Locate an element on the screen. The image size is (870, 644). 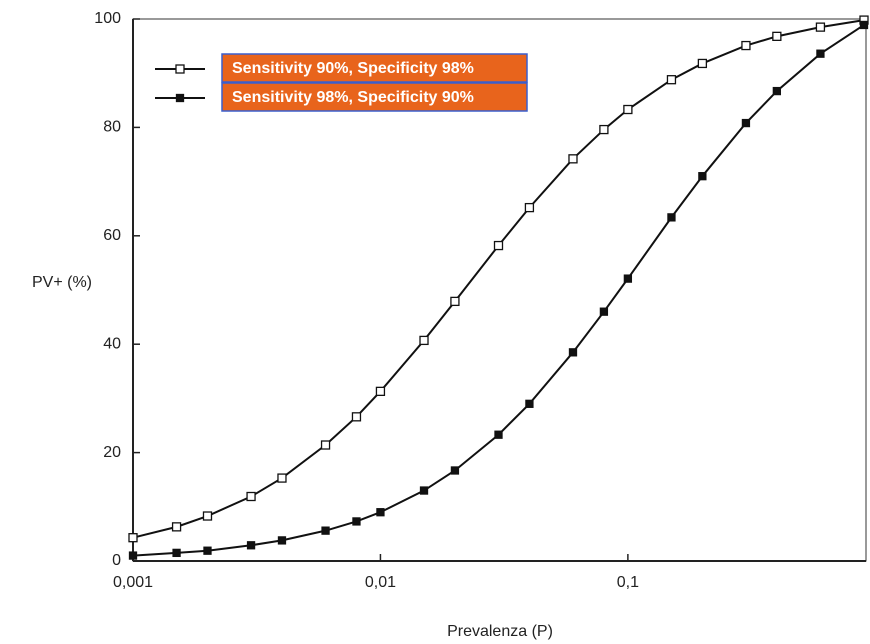
y-tick-label: 0 is located at coordinates (116, 560).